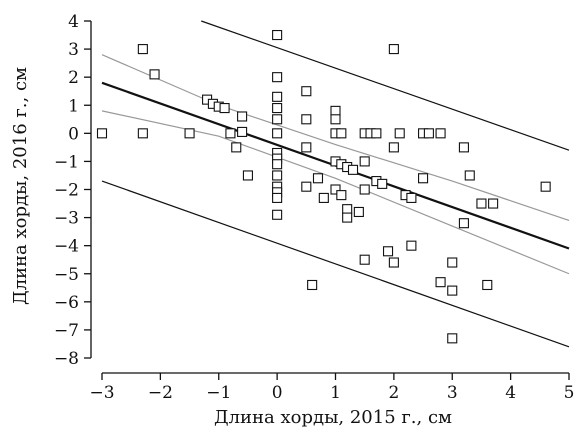  Describe the element at coordinates (66, 247) in the screenshot. I see `y-tick-label: −4` at that location.